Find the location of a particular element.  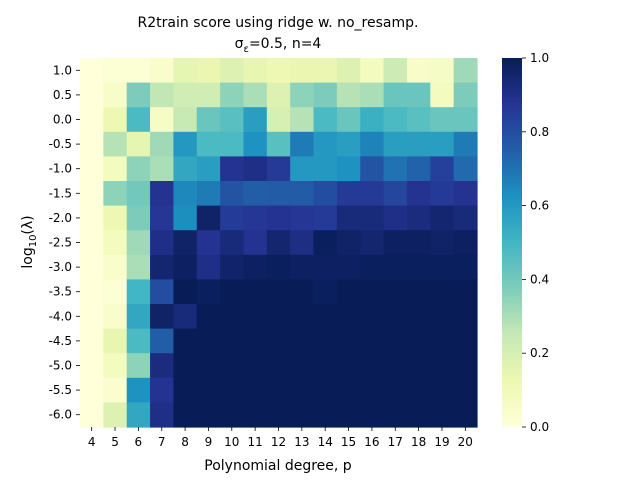

x-tick-label: 16 is located at coordinates (371, 442).